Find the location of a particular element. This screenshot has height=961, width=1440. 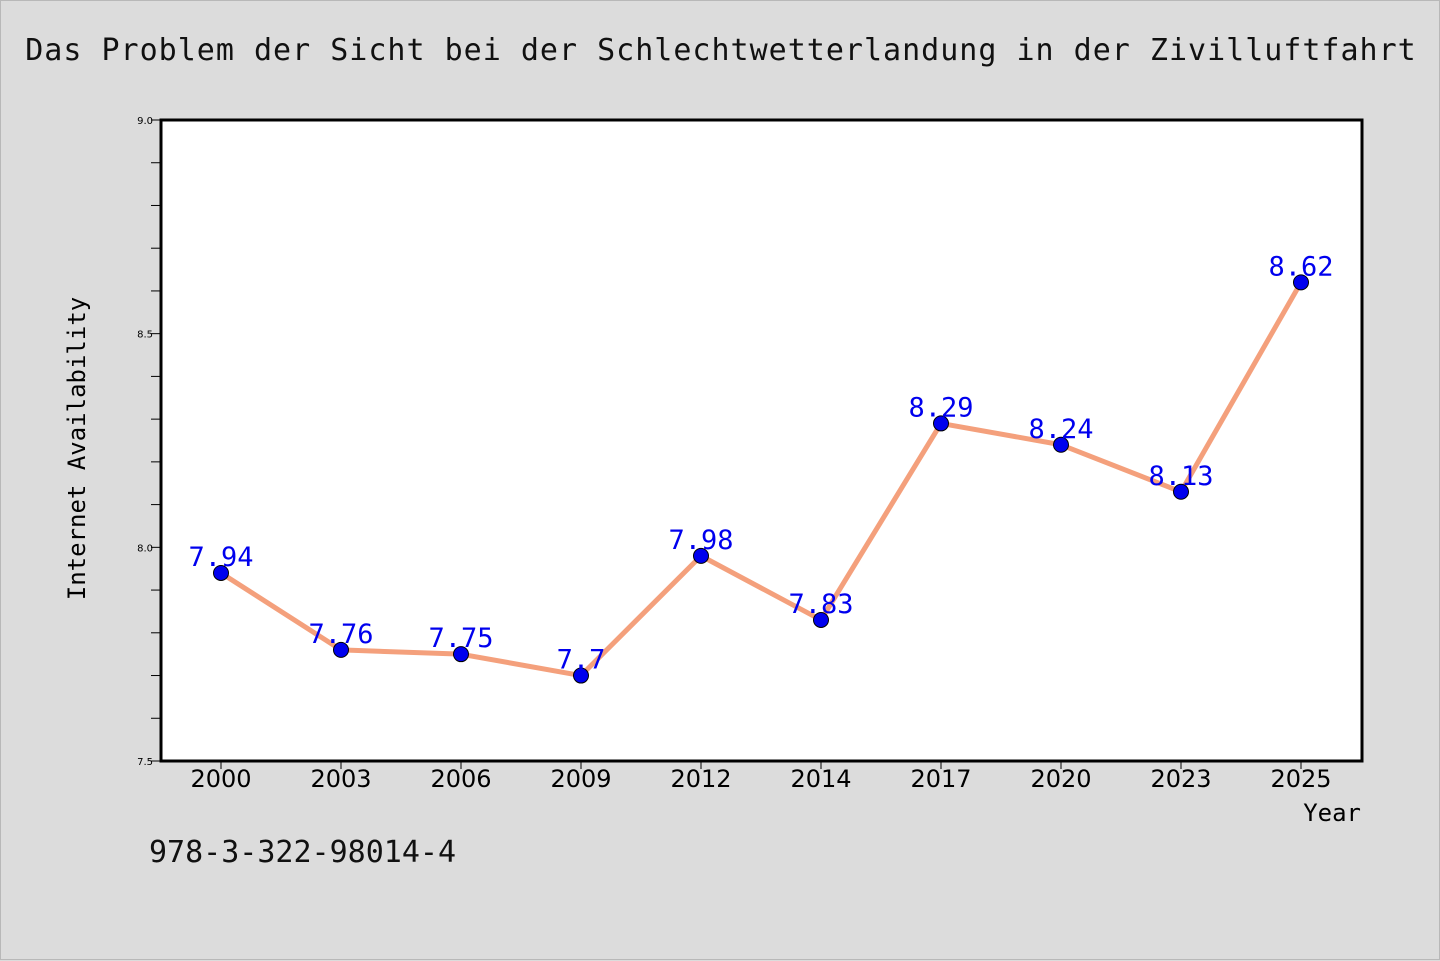

y-tick-label: 8.0 is located at coordinates (145, 548).